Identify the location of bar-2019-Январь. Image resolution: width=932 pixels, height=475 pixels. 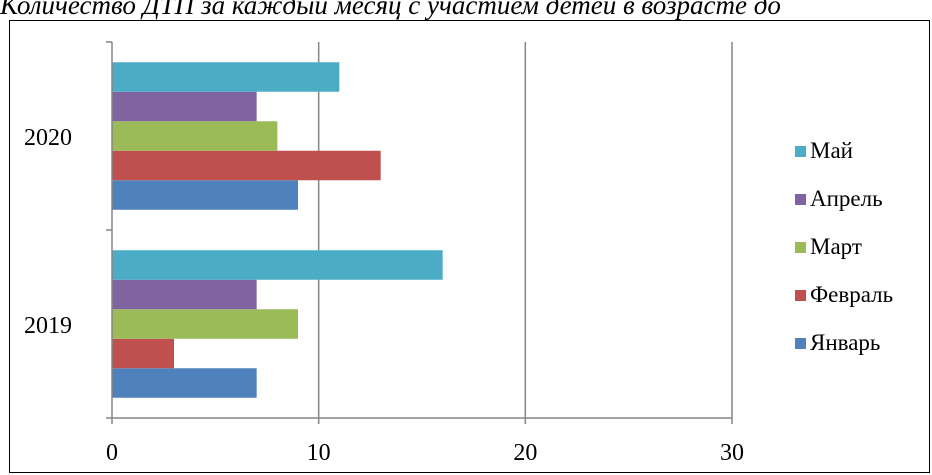
(184, 383).